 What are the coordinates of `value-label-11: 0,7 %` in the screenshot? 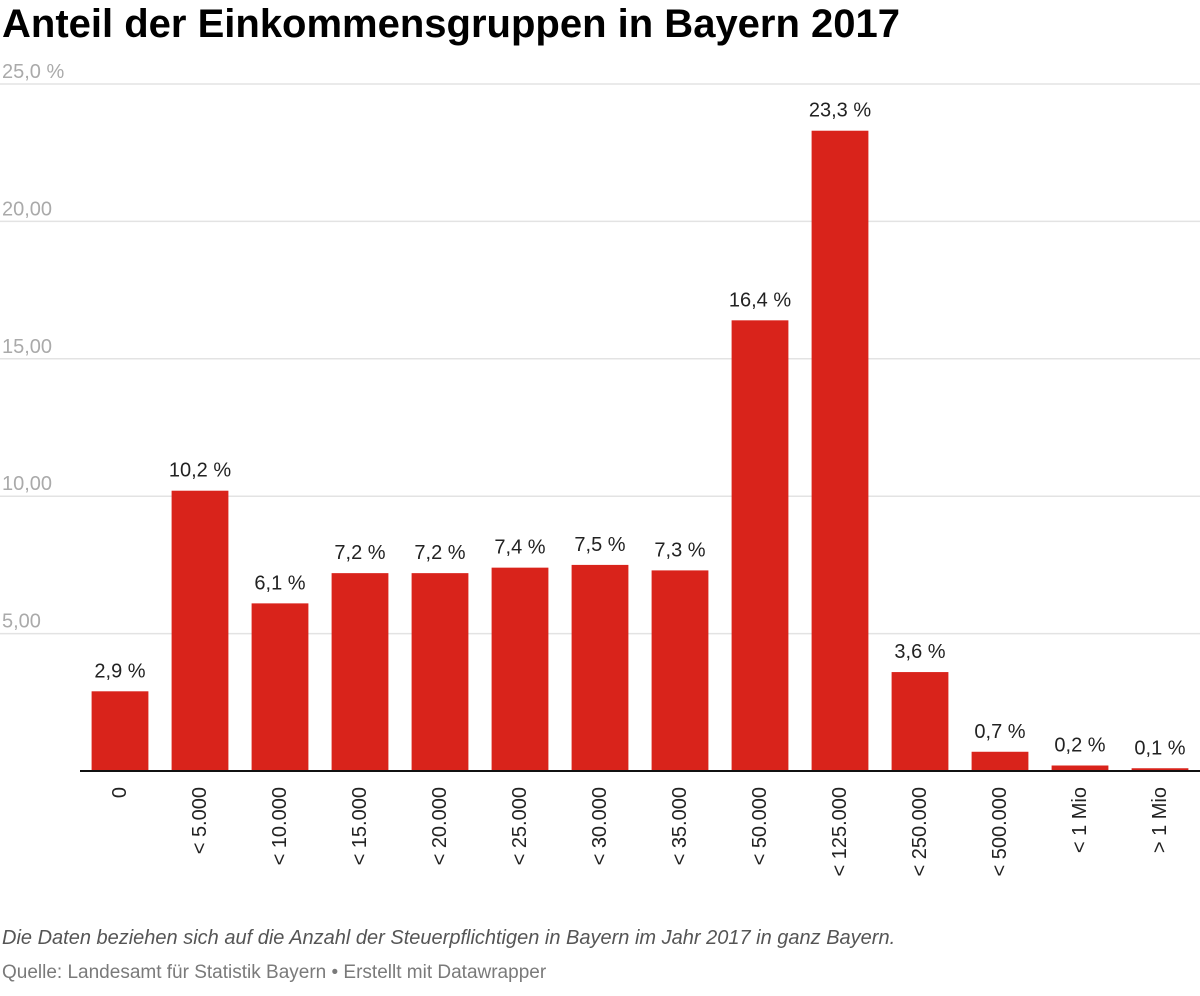 It's located at (999, 732).